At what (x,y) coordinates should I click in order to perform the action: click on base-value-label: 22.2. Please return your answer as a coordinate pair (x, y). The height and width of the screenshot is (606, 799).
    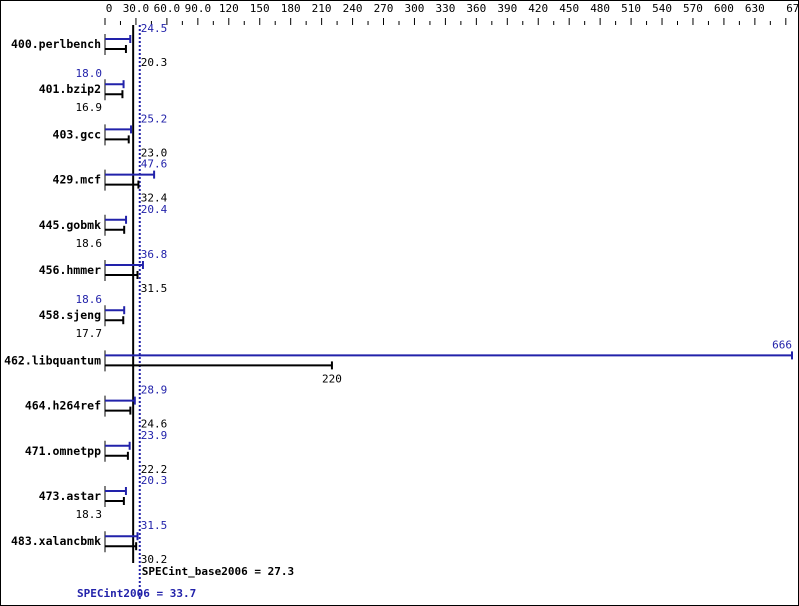
    Looking at the image, I should click on (154, 469).